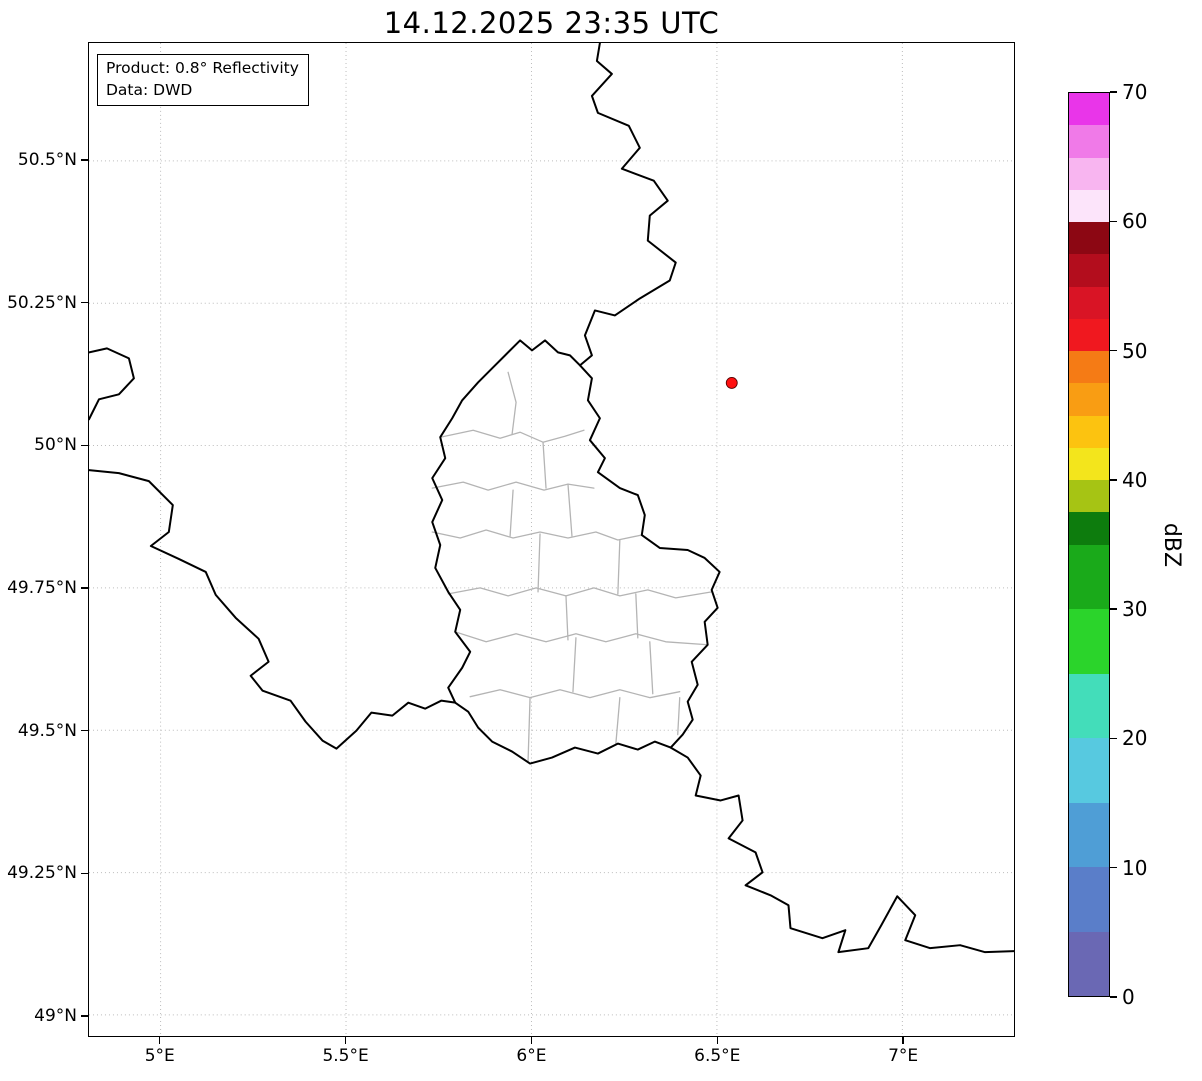  What do you see at coordinates (551, 23) in the screenshot?
I see `figure-title: 14.12.2025 23:35 UTC` at bounding box center [551, 23].